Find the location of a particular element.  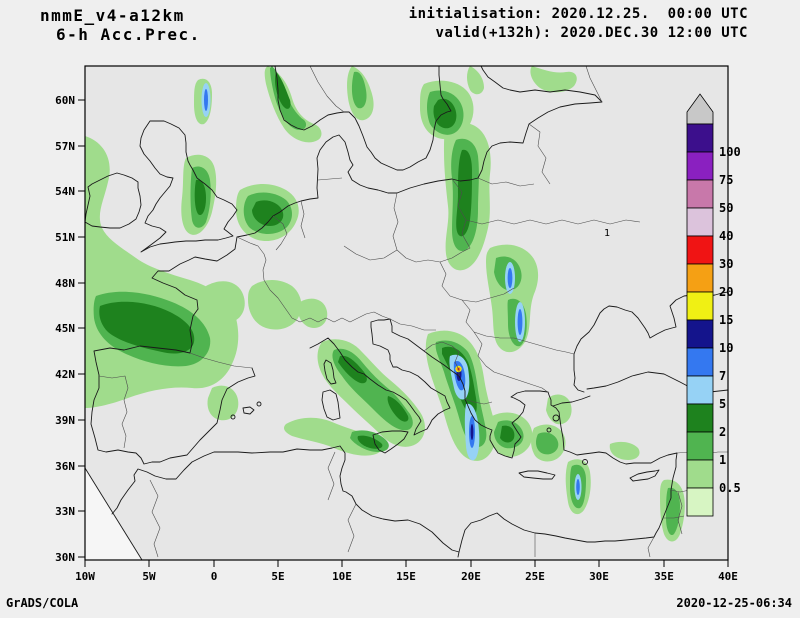

colorbar-label: 15 is located at coordinates (726, 320).